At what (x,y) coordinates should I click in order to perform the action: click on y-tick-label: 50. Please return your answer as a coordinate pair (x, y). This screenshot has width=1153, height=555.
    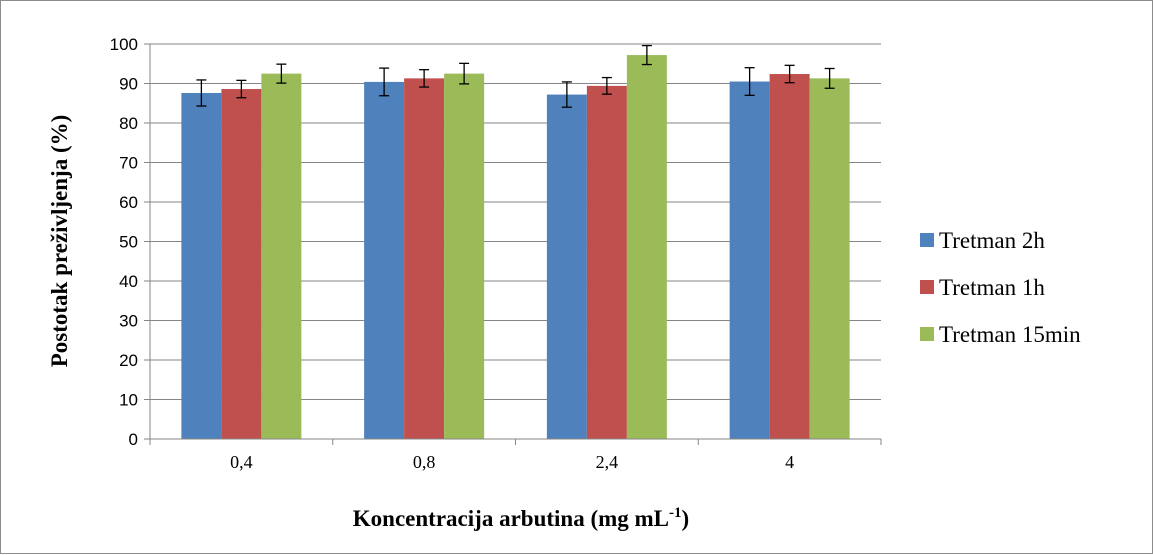
    Looking at the image, I should click on (128, 242).